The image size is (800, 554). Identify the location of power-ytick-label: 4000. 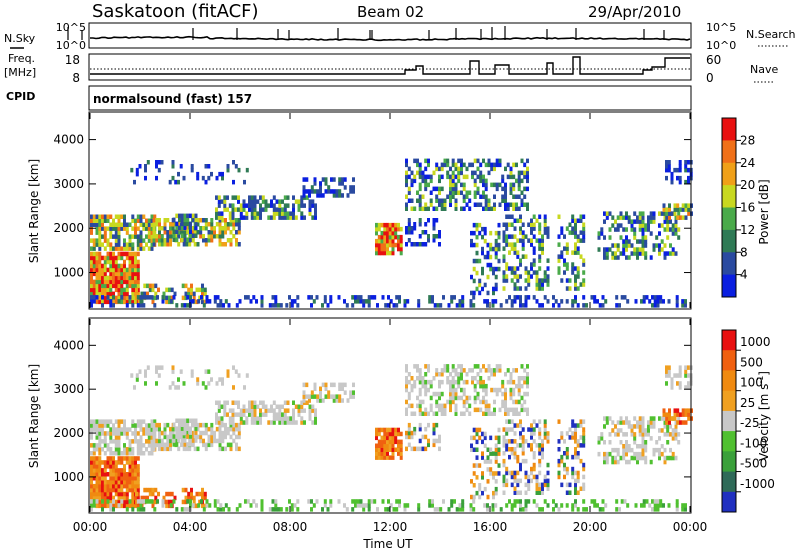
(68, 140).